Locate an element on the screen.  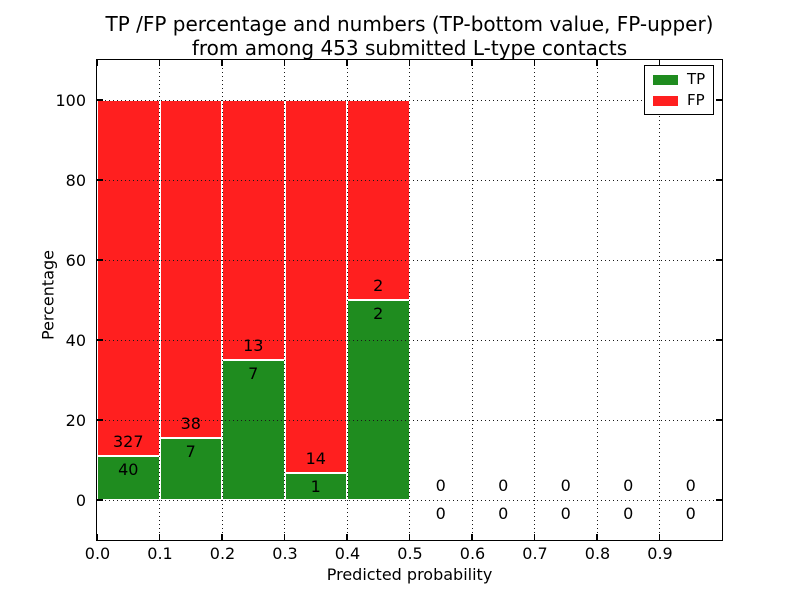
x-tick-label: 0.8 is located at coordinates (597, 553).